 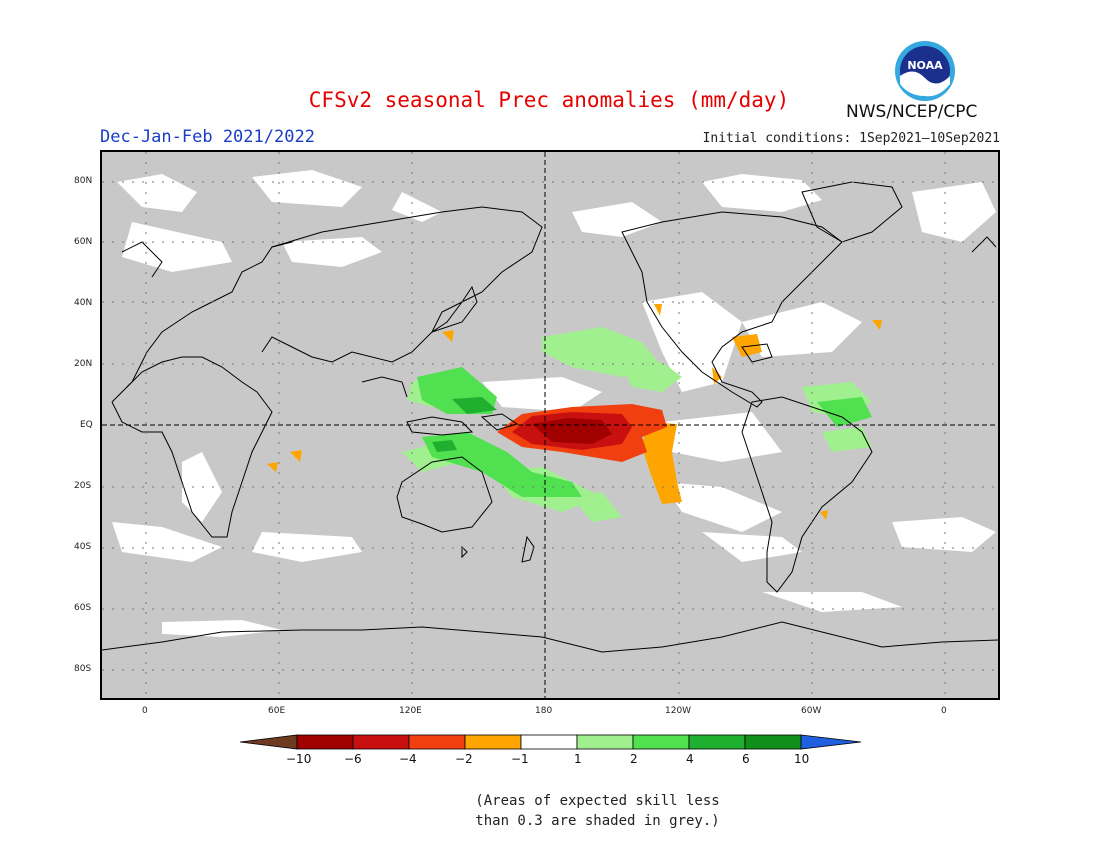 I want to click on noaa-logo-icon: NOAA, so click(x=925, y=71).